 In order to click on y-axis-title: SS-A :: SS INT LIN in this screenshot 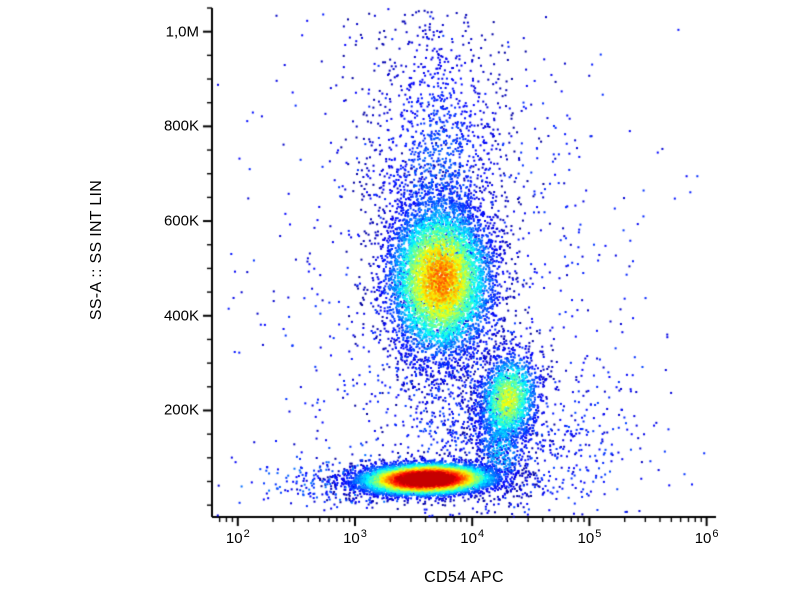, I will do `click(96, 250)`.